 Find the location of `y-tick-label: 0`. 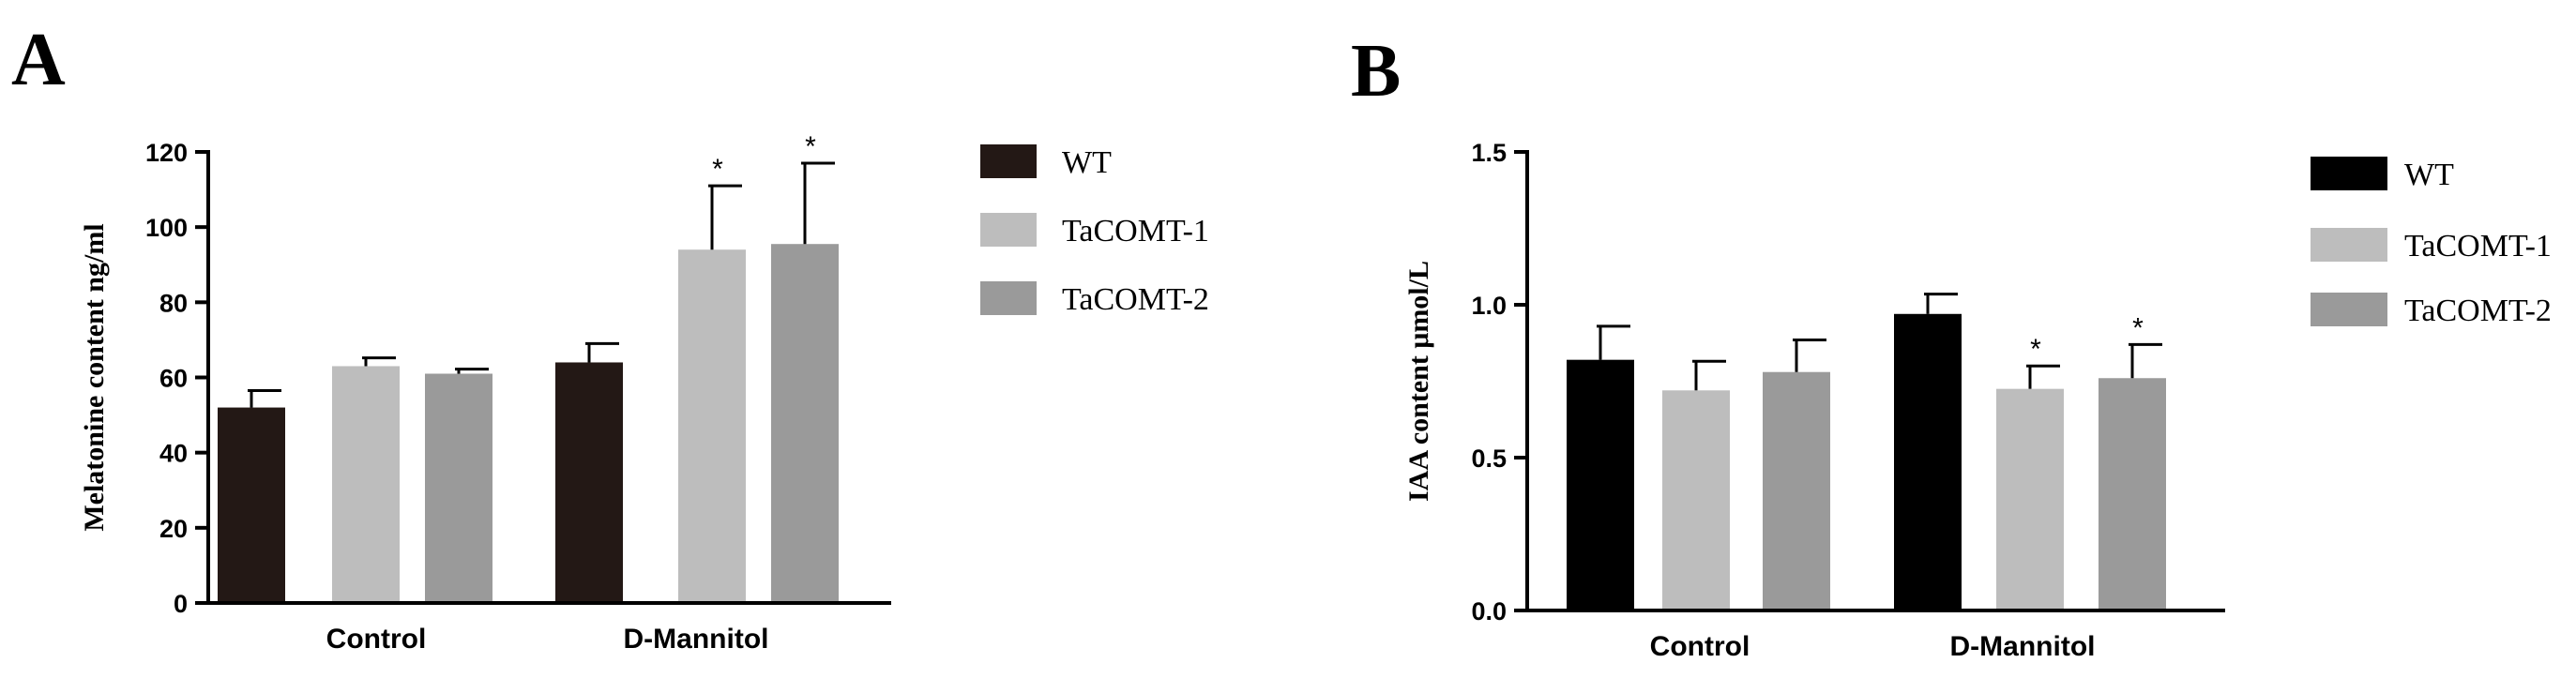

y-tick-label: 0 is located at coordinates (181, 604).